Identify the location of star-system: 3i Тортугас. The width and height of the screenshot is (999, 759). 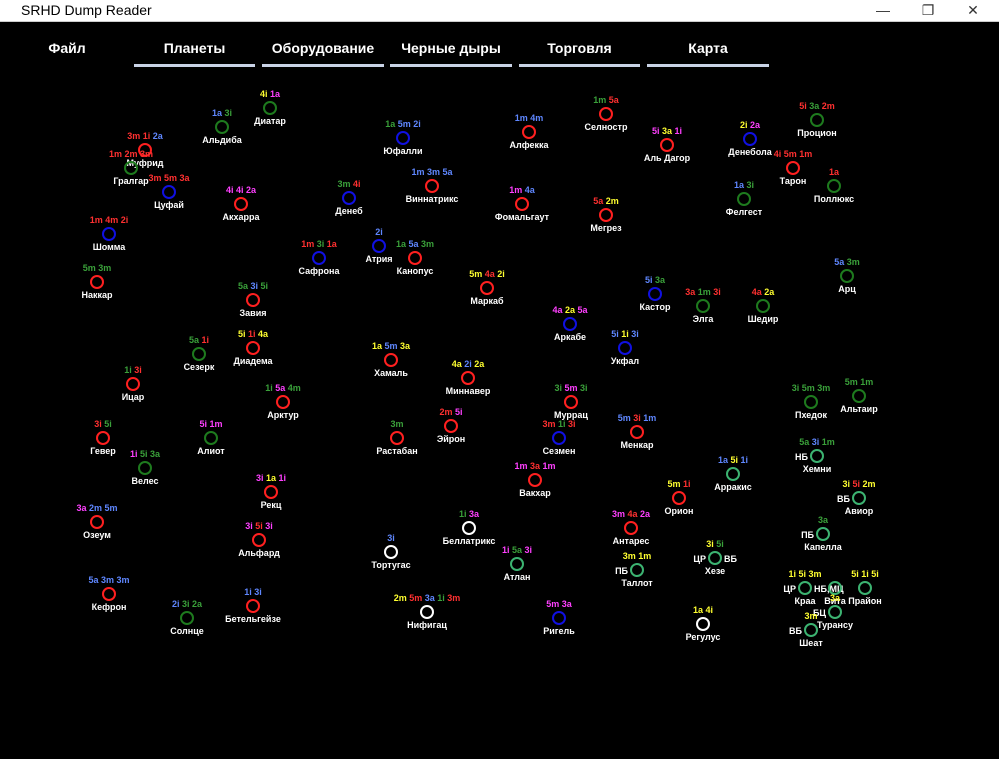
(390, 551).